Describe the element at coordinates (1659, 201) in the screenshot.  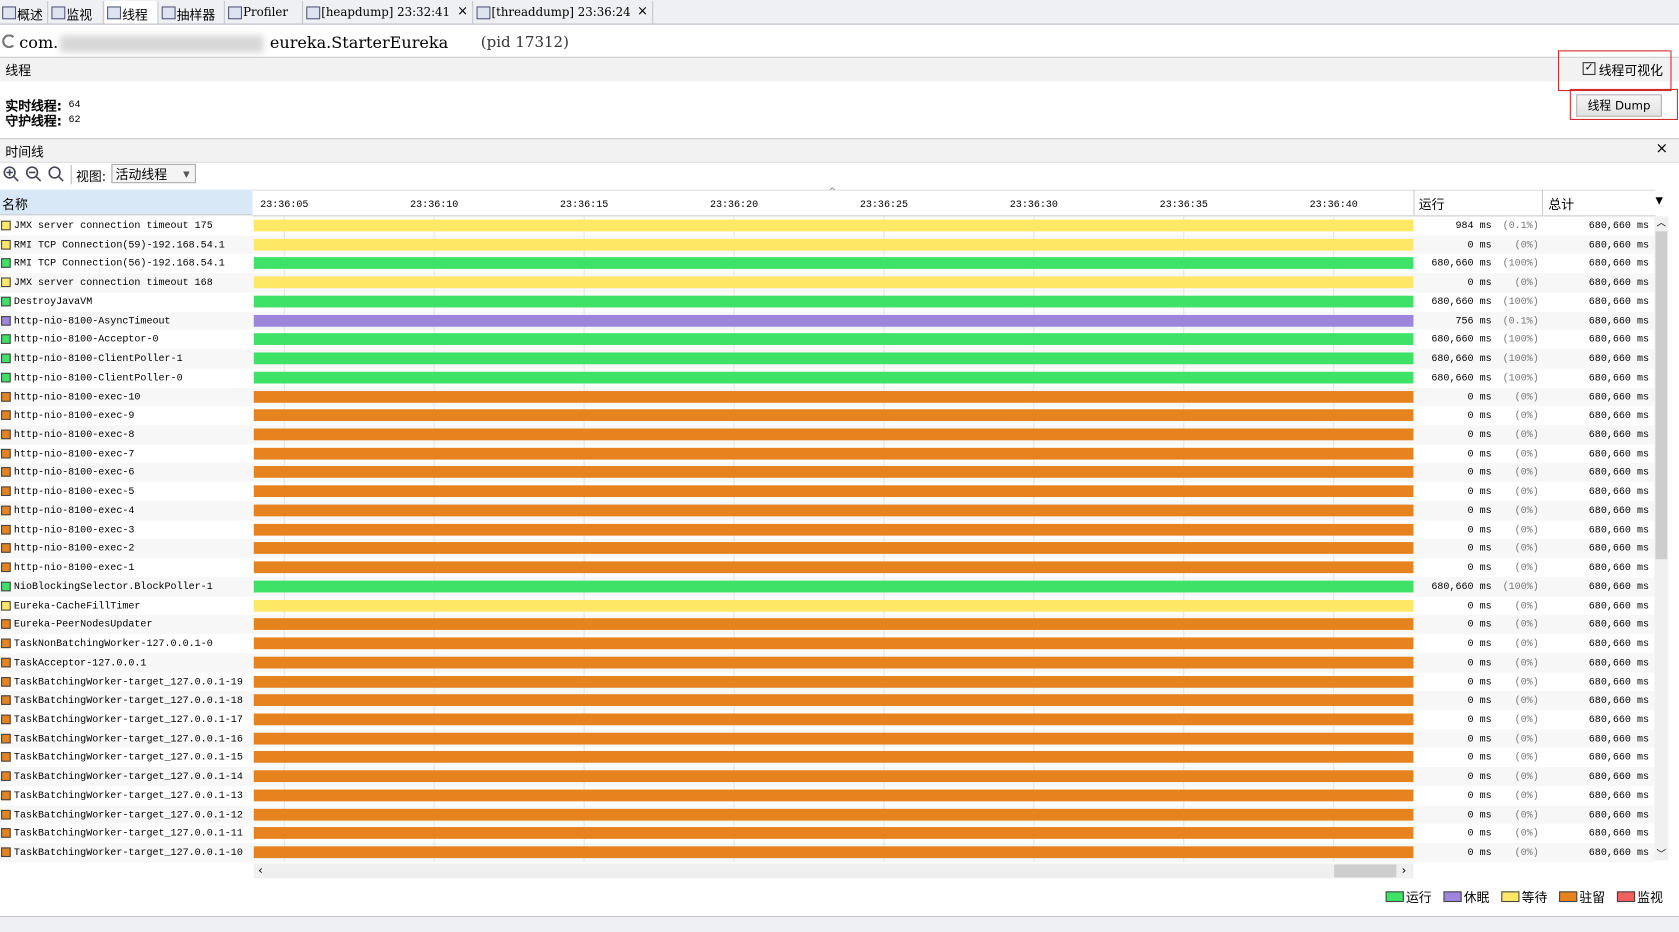
I see `column-menu: ▼` at that location.